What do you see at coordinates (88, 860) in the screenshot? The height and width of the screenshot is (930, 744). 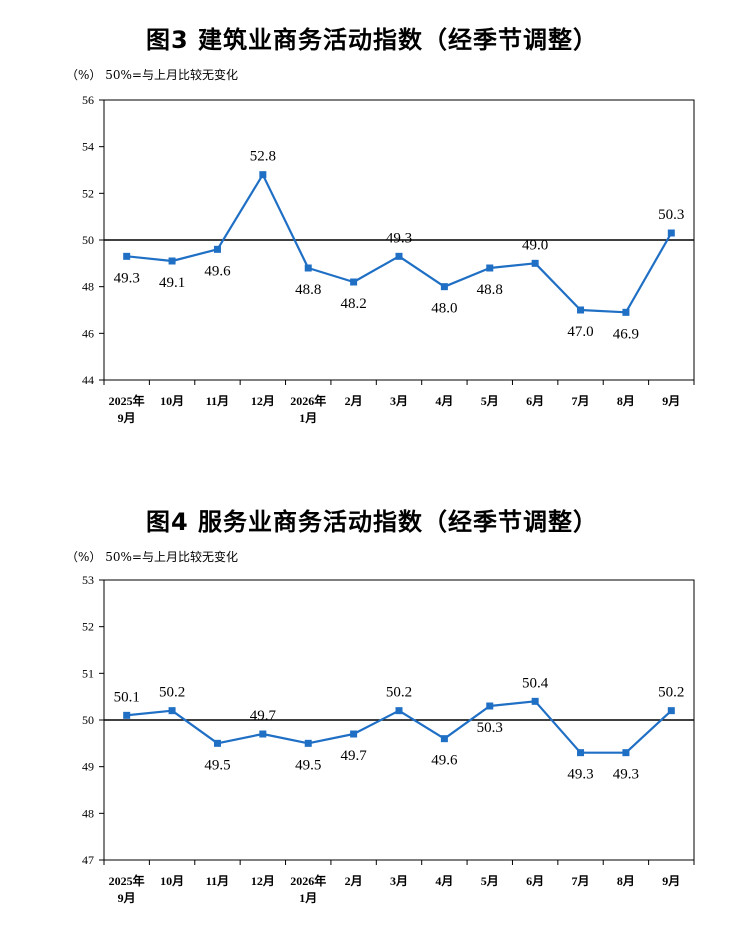 I see `y-tick-label: 47` at bounding box center [88, 860].